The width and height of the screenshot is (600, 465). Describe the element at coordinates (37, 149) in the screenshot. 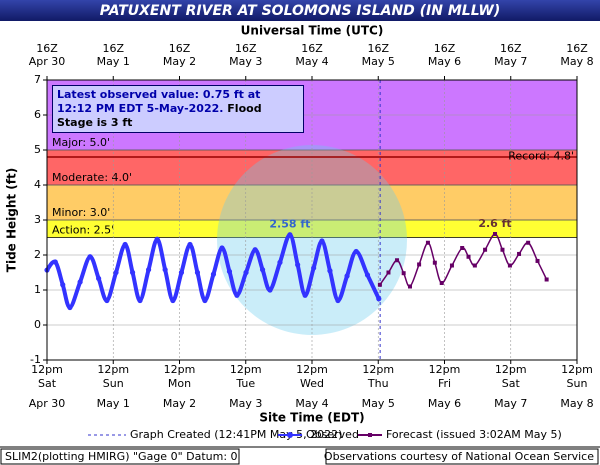

I see `y-tick-label: 5` at that location.